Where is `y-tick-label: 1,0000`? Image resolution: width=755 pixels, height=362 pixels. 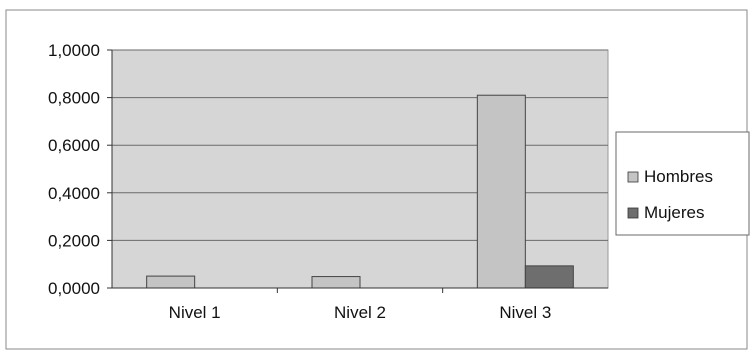 y-tick-label: 1,0000 is located at coordinates (74, 50).